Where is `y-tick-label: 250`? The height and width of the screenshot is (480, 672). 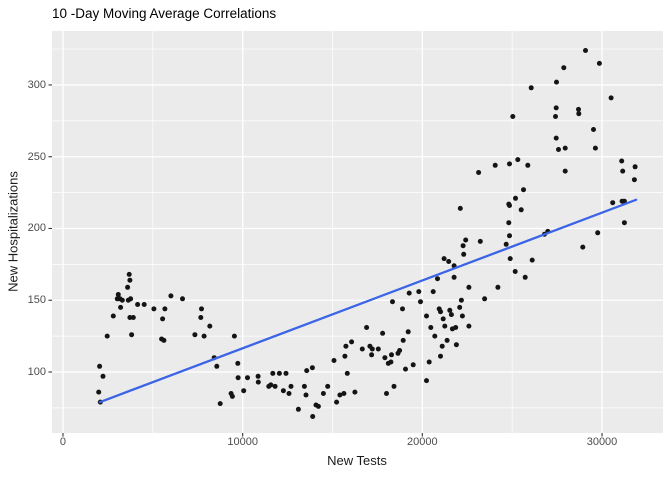
y-tick-label: 250 is located at coordinates (36, 156).